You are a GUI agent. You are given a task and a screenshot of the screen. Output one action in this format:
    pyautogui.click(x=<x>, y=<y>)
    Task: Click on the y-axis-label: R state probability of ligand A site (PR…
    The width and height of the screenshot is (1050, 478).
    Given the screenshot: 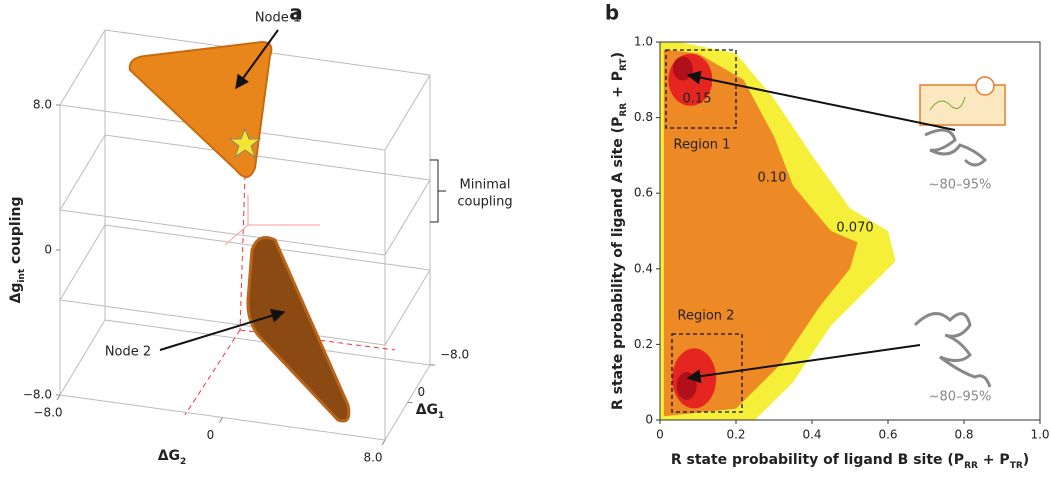 What is the action you would take?
    pyautogui.click(x=619, y=231)
    